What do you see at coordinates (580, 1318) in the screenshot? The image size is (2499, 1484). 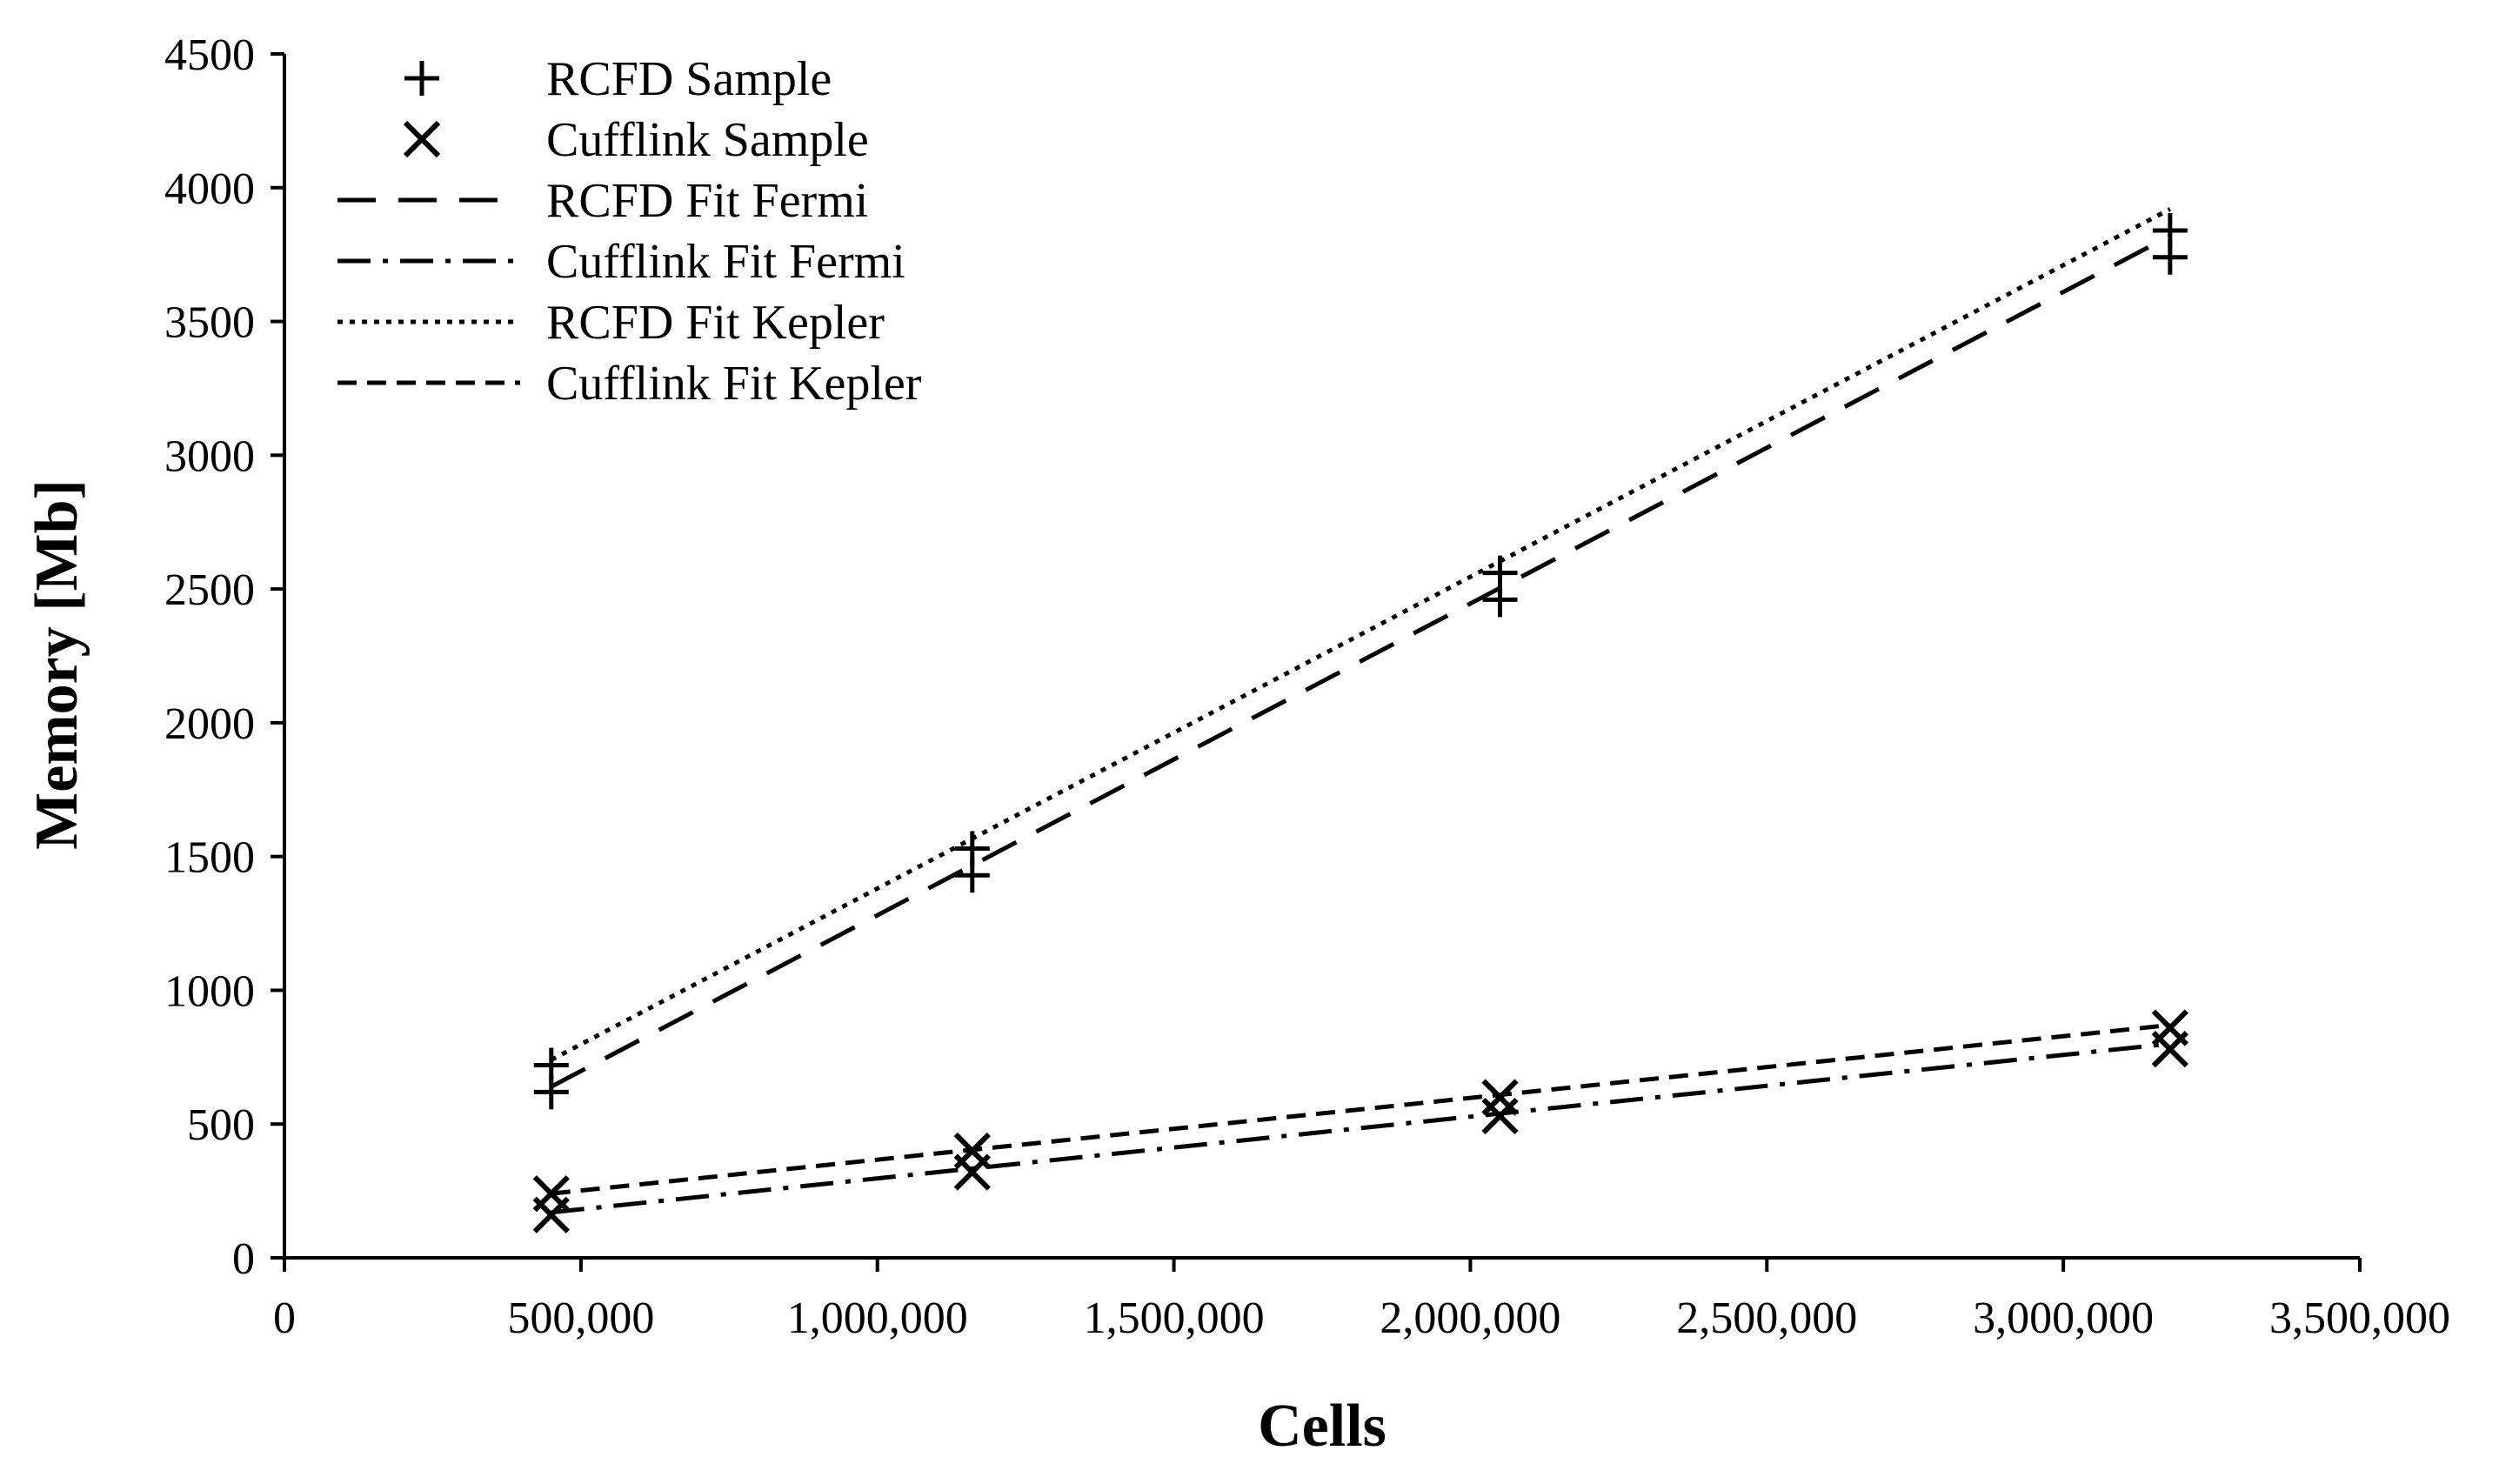 I see `x-tick-label: 500,000` at bounding box center [580, 1318].